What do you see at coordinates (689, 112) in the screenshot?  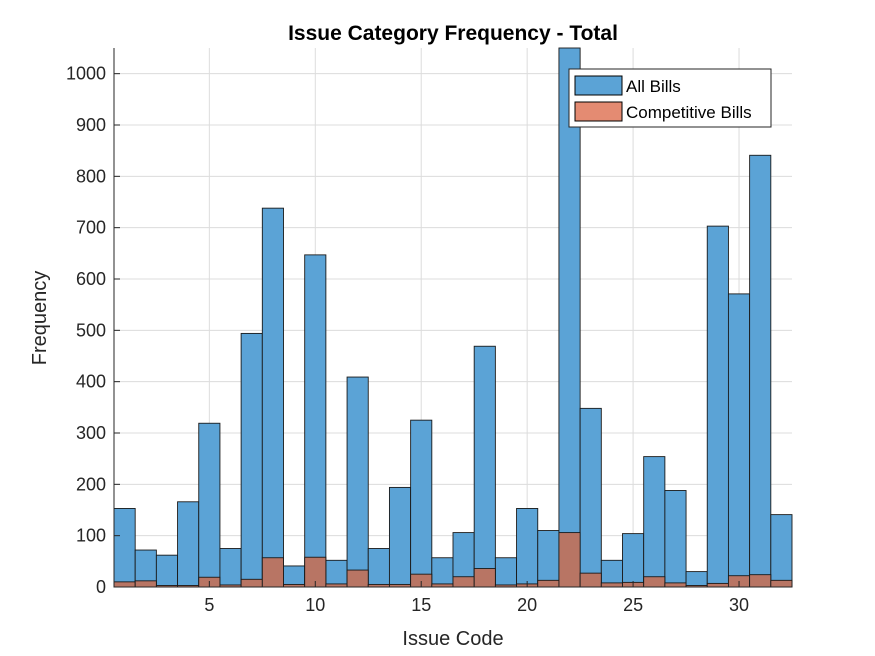 I see `legend-label-competitive-bills: Competitive Bills` at bounding box center [689, 112].